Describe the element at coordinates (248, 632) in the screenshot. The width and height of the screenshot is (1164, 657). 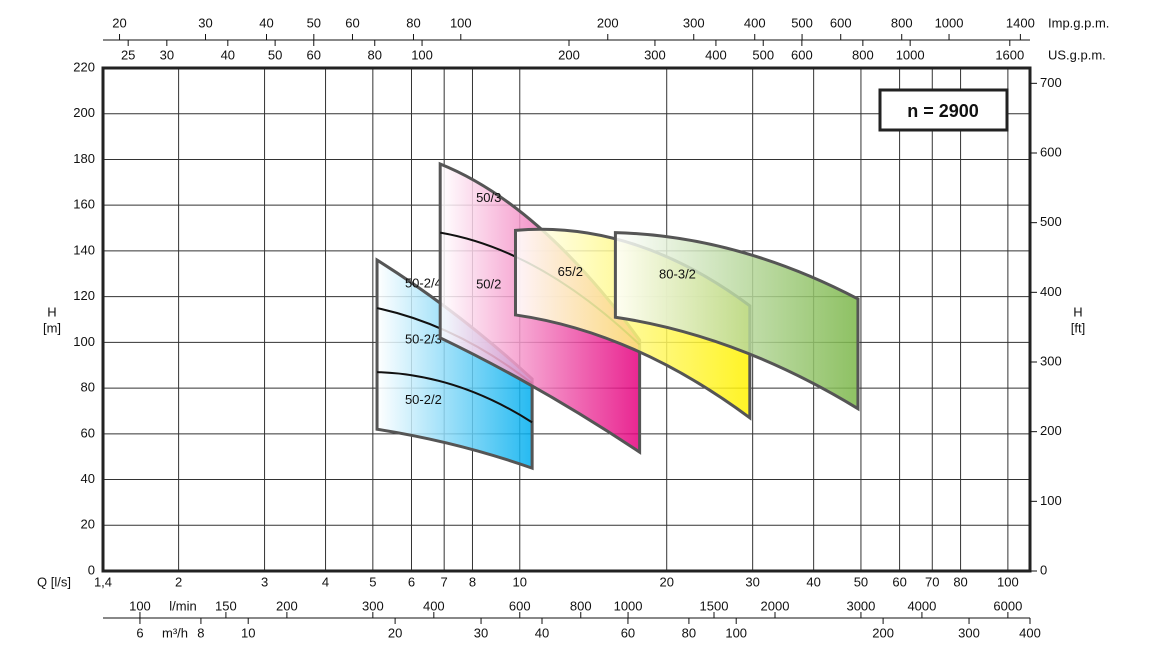
I see `secondary-tick-label: 10` at that location.